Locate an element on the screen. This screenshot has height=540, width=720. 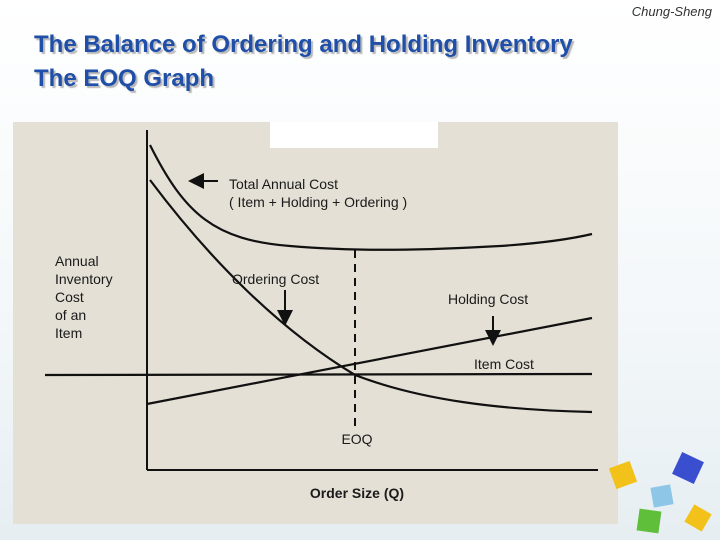
y-axis-label: Annual is located at coordinates (77, 261).